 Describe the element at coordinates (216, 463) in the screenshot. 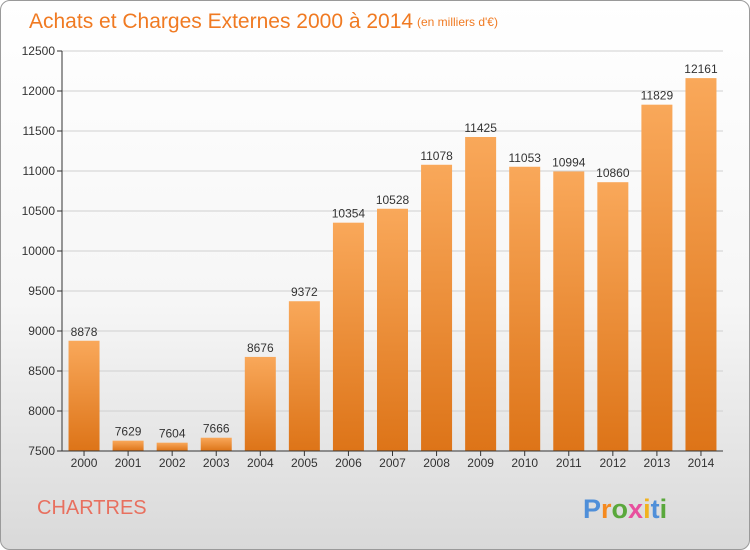

I see `x-tick-label: 2003` at that location.